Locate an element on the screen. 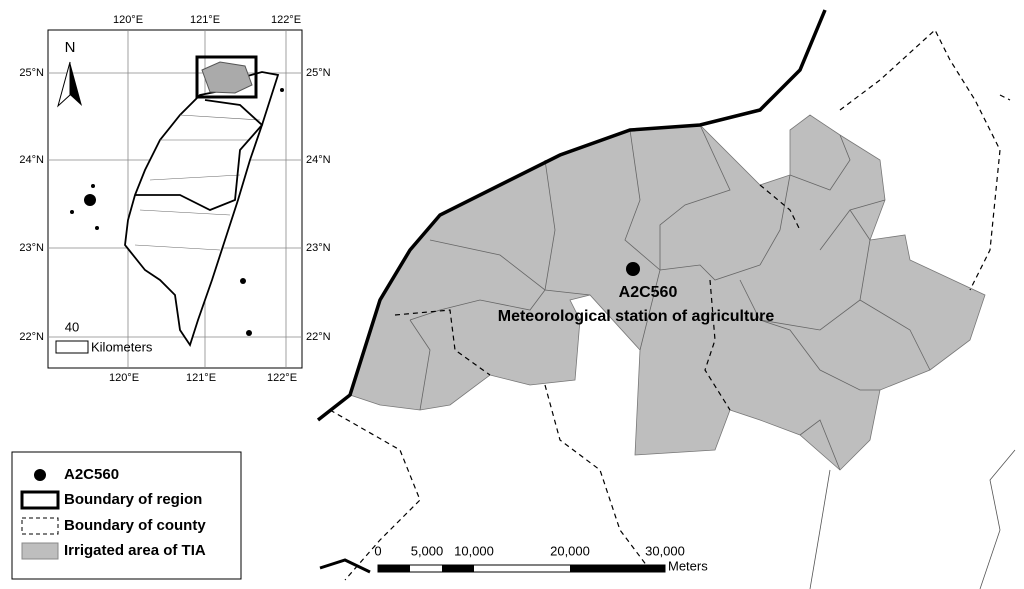  taiwan-counties is located at coordinates (197, 182).